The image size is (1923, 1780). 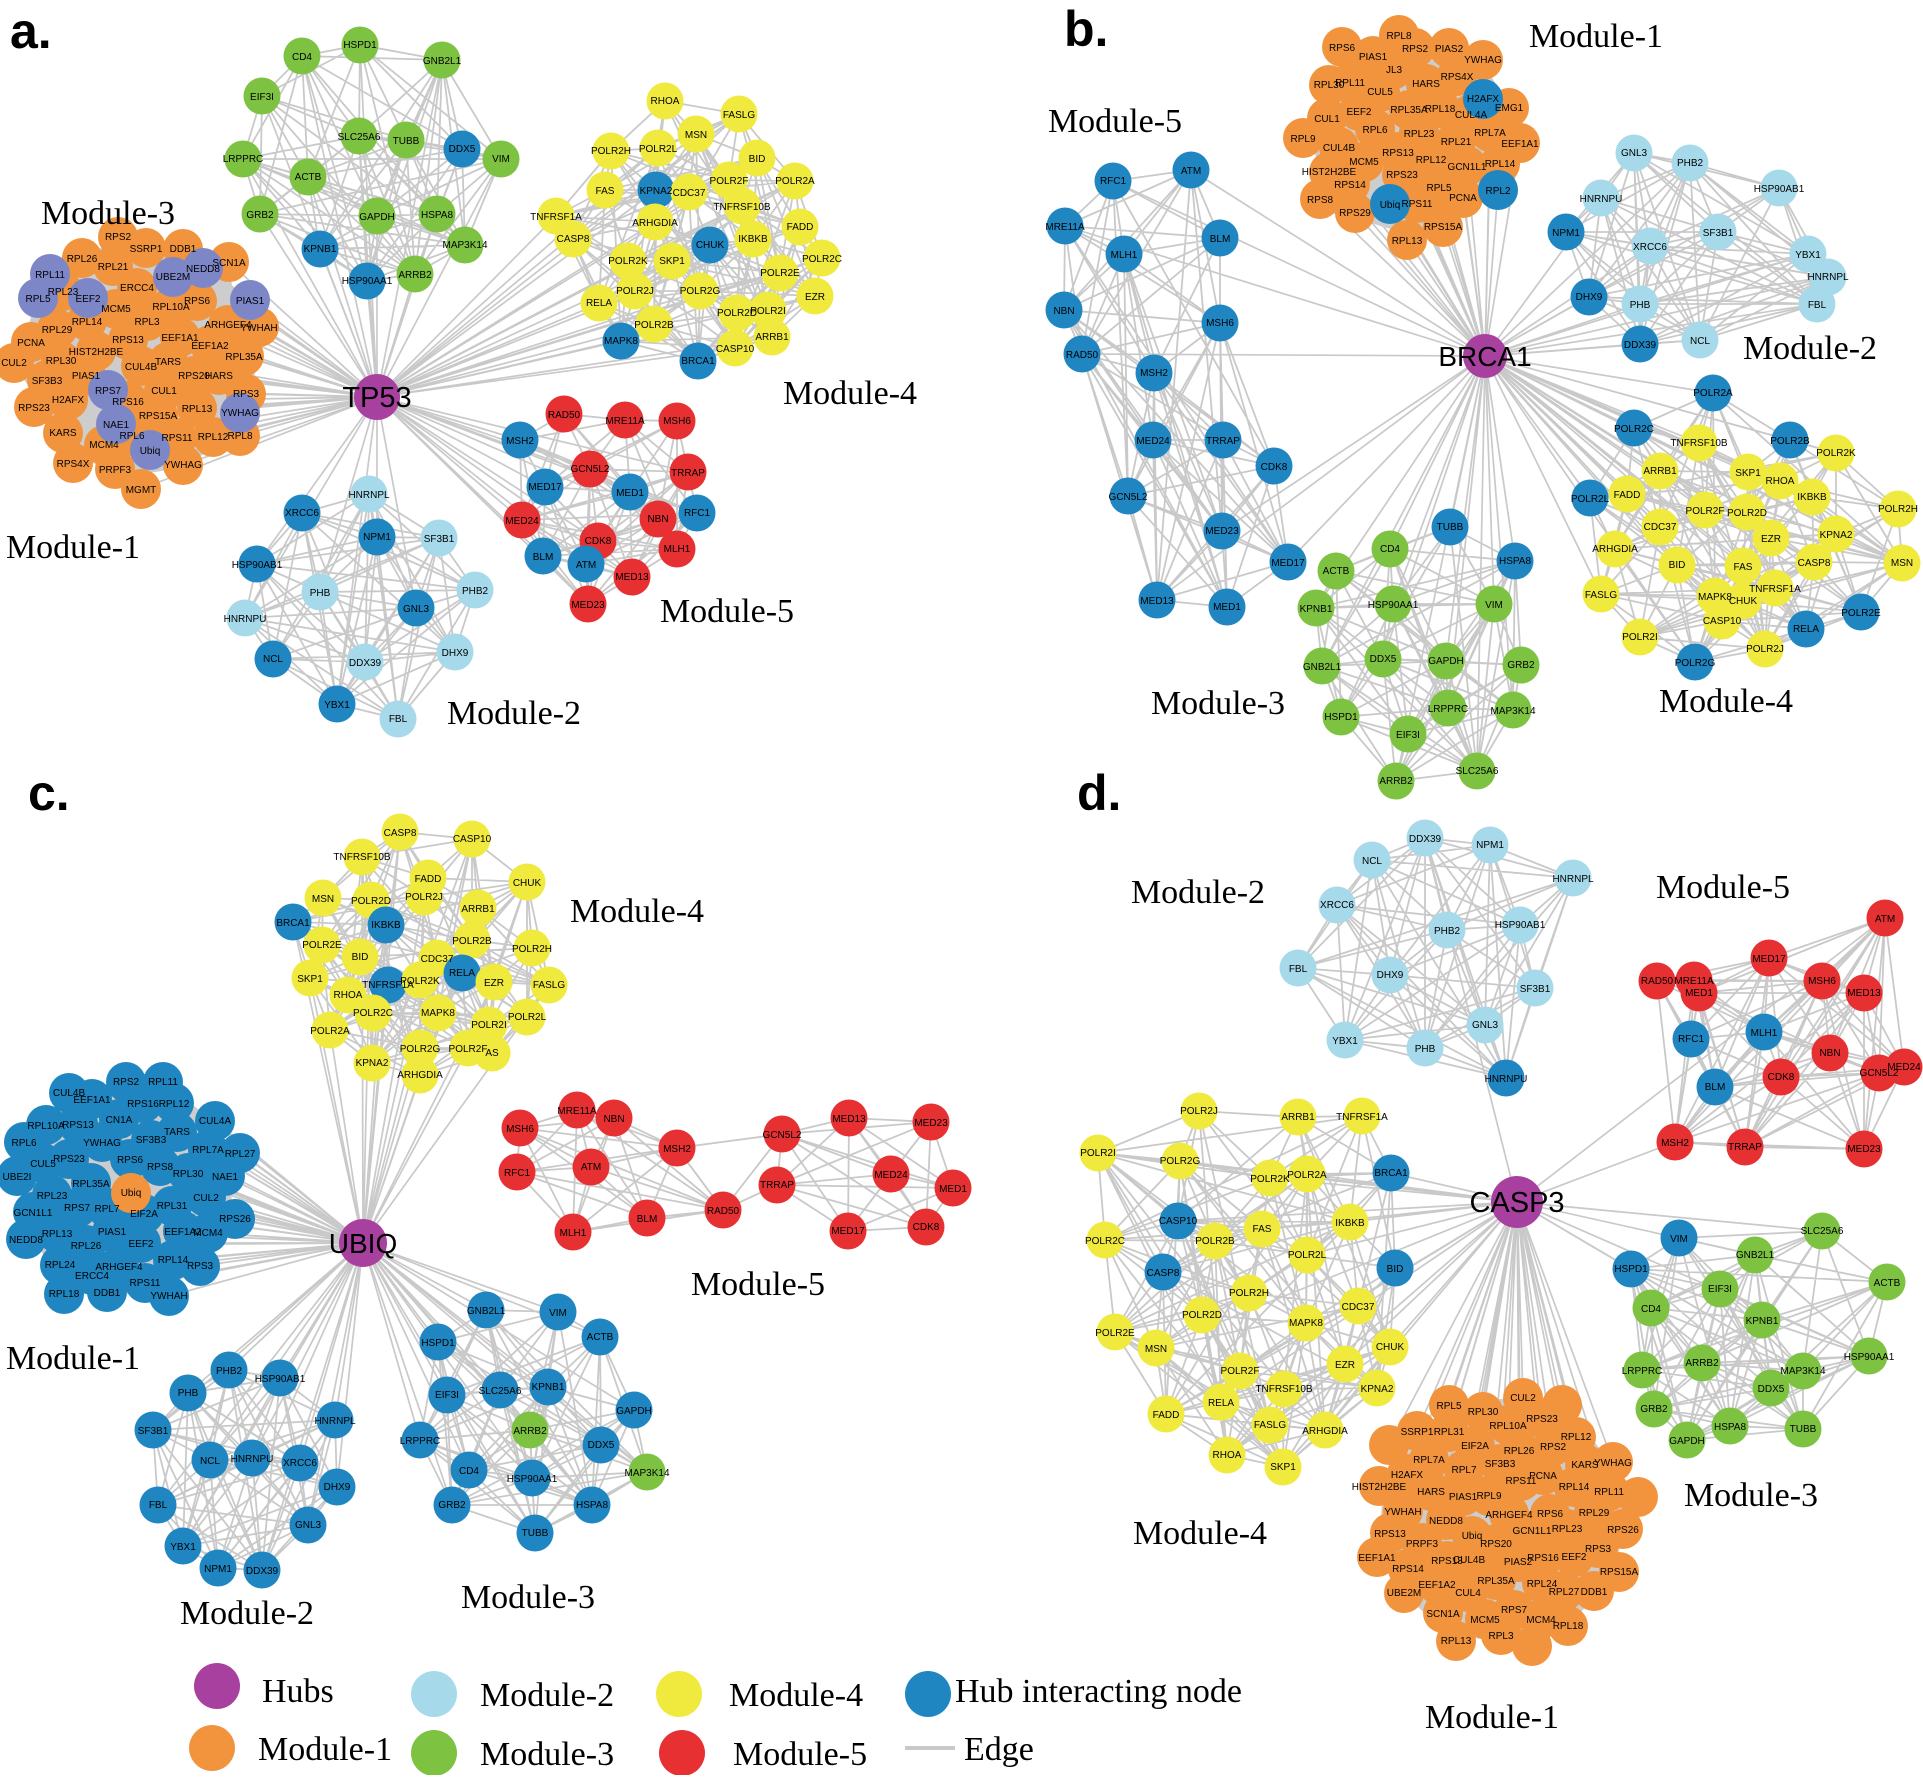 What do you see at coordinates (116, 309) in the screenshot?
I see `svg-text: MCM5` at bounding box center [116, 309].